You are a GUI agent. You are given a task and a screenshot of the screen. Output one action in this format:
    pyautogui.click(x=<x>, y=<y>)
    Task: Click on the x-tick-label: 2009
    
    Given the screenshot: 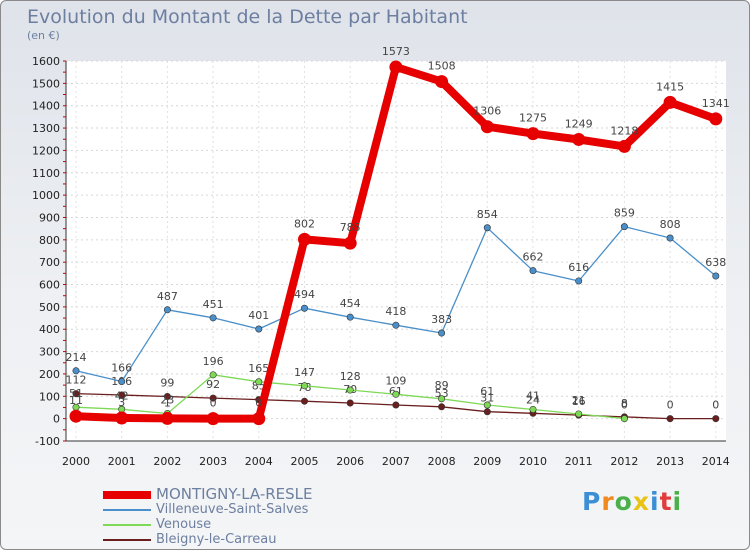 What is the action you would take?
    pyautogui.click(x=487, y=461)
    